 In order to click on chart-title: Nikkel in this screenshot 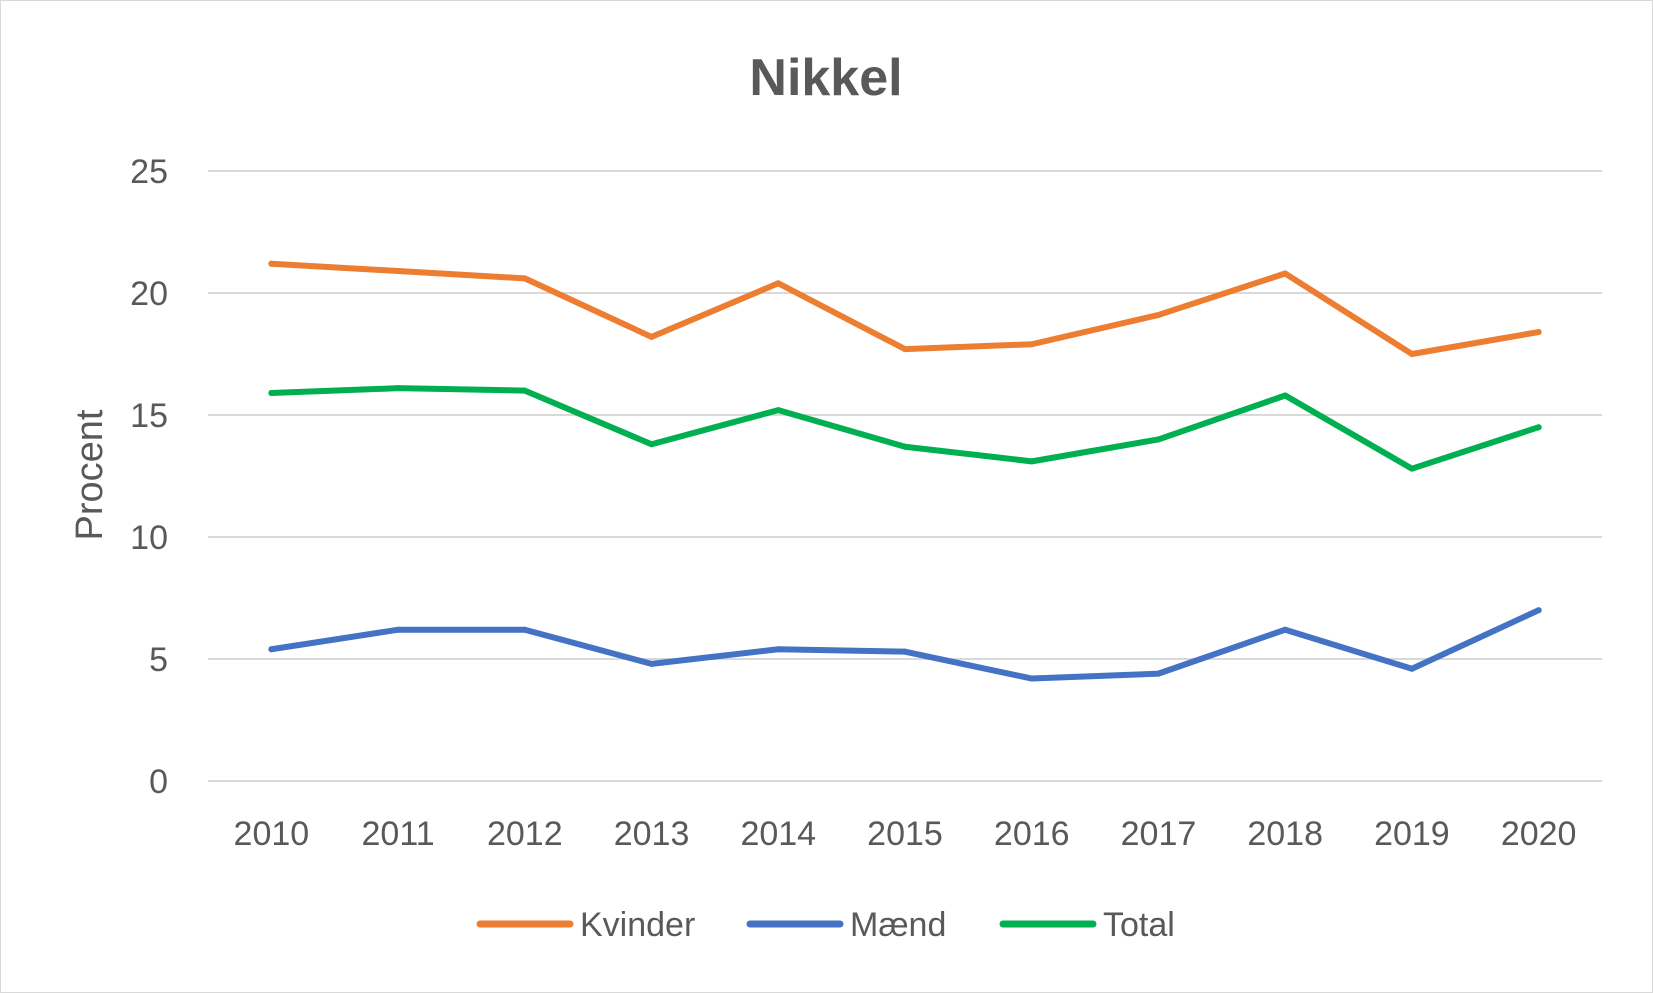, I will do `click(825, 78)`.